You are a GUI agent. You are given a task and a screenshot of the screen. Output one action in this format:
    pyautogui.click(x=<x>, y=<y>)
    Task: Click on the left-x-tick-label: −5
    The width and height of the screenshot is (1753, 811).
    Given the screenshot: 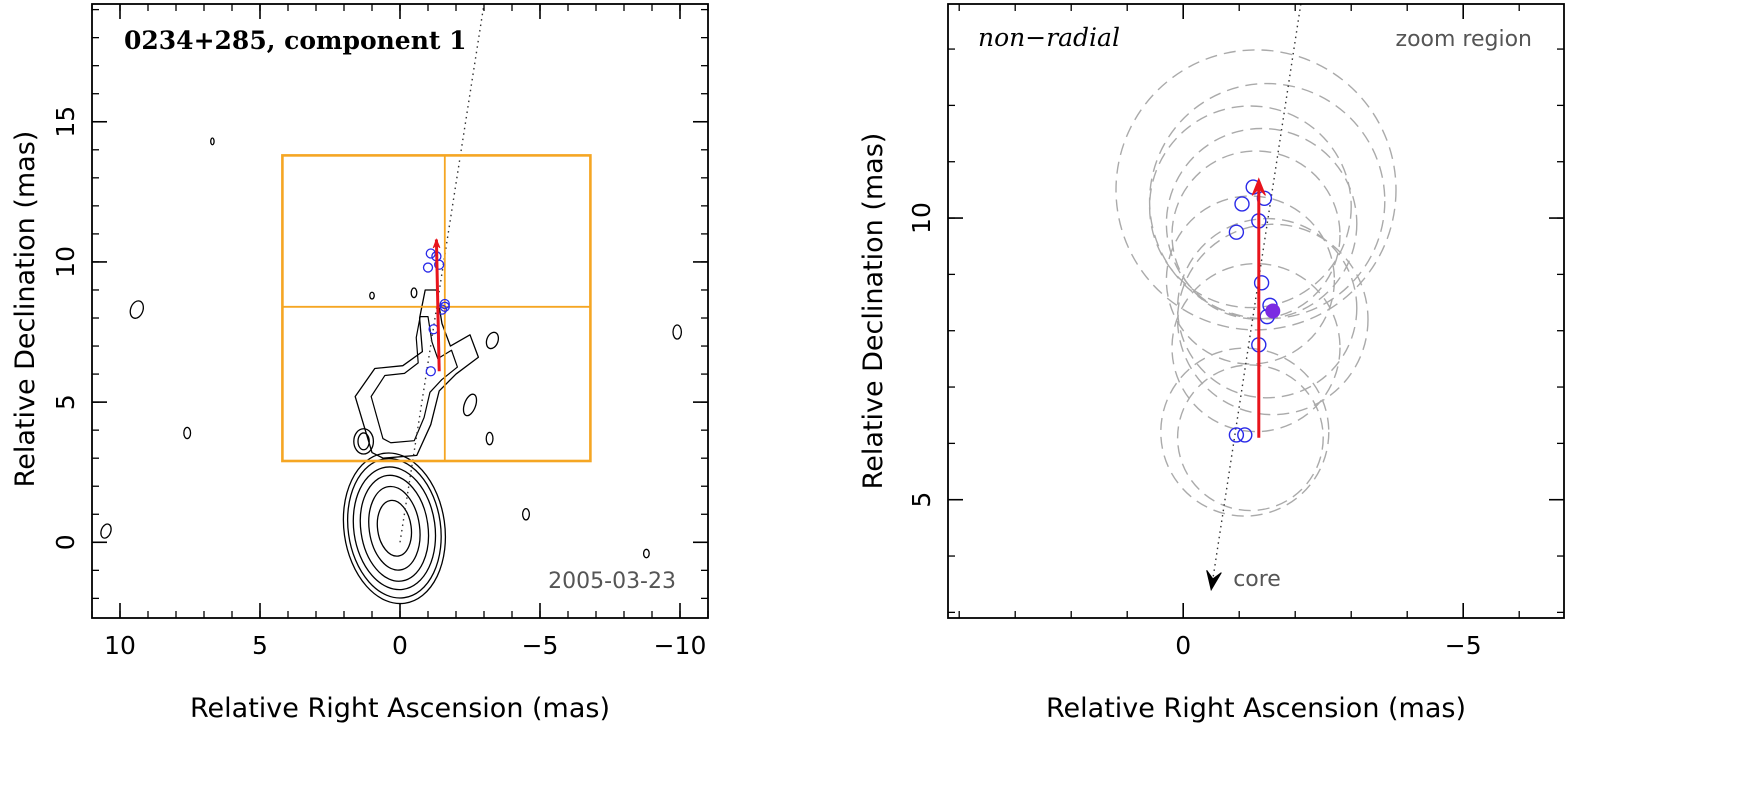 What is the action you would take?
    pyautogui.click(x=540, y=645)
    